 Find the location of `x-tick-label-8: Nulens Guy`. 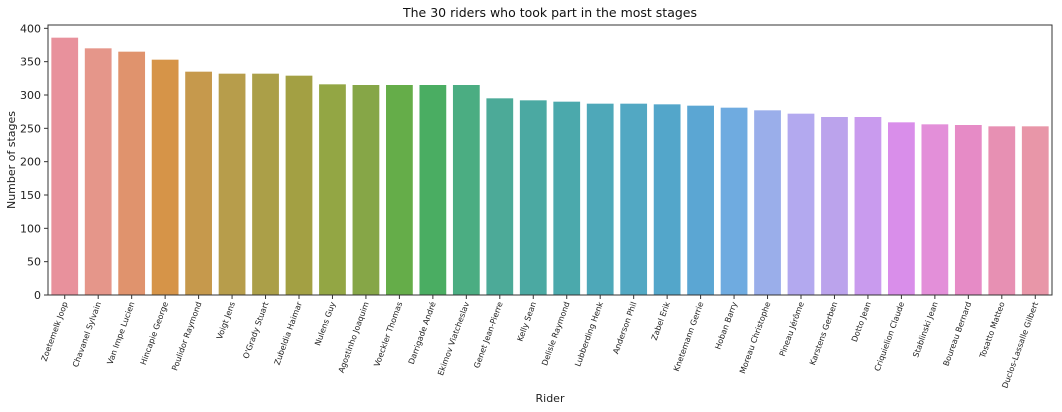

x-tick-label-8: Nulens Guy is located at coordinates (325, 323).